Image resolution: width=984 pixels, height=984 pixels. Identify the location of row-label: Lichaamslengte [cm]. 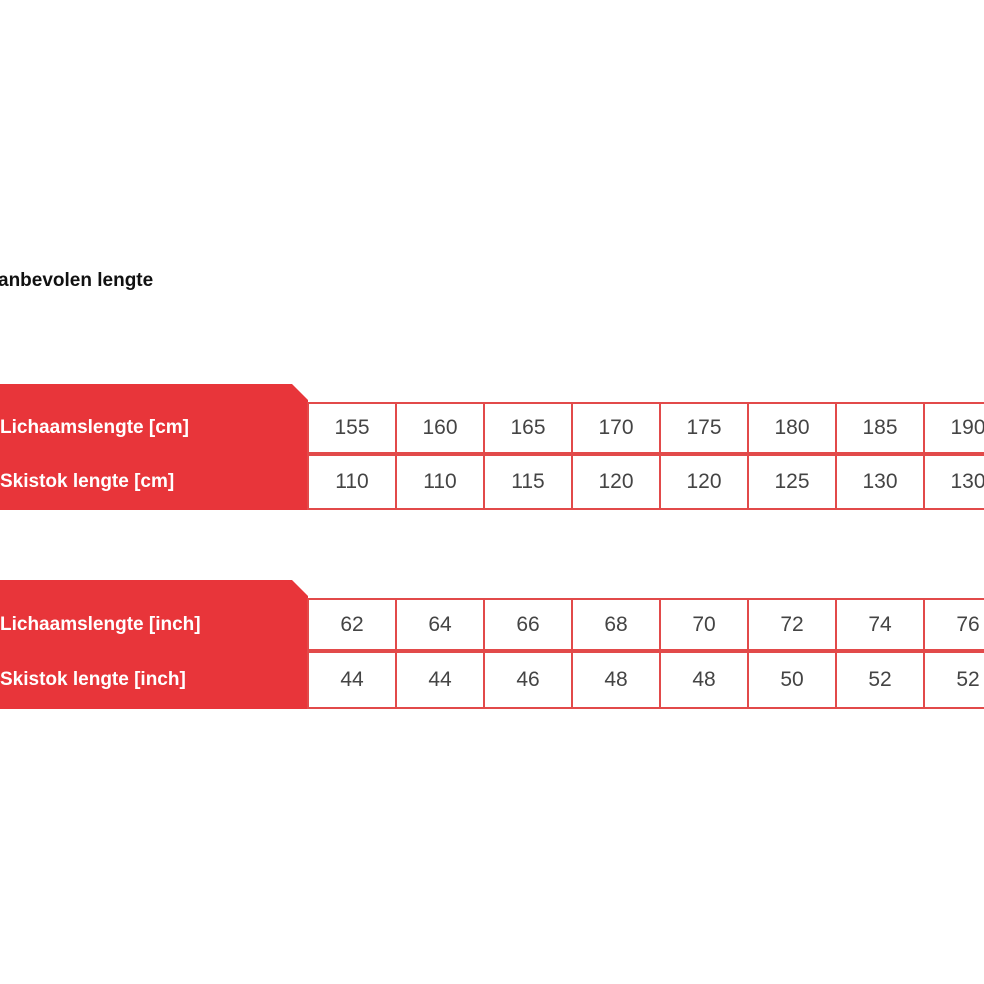
(153, 428).